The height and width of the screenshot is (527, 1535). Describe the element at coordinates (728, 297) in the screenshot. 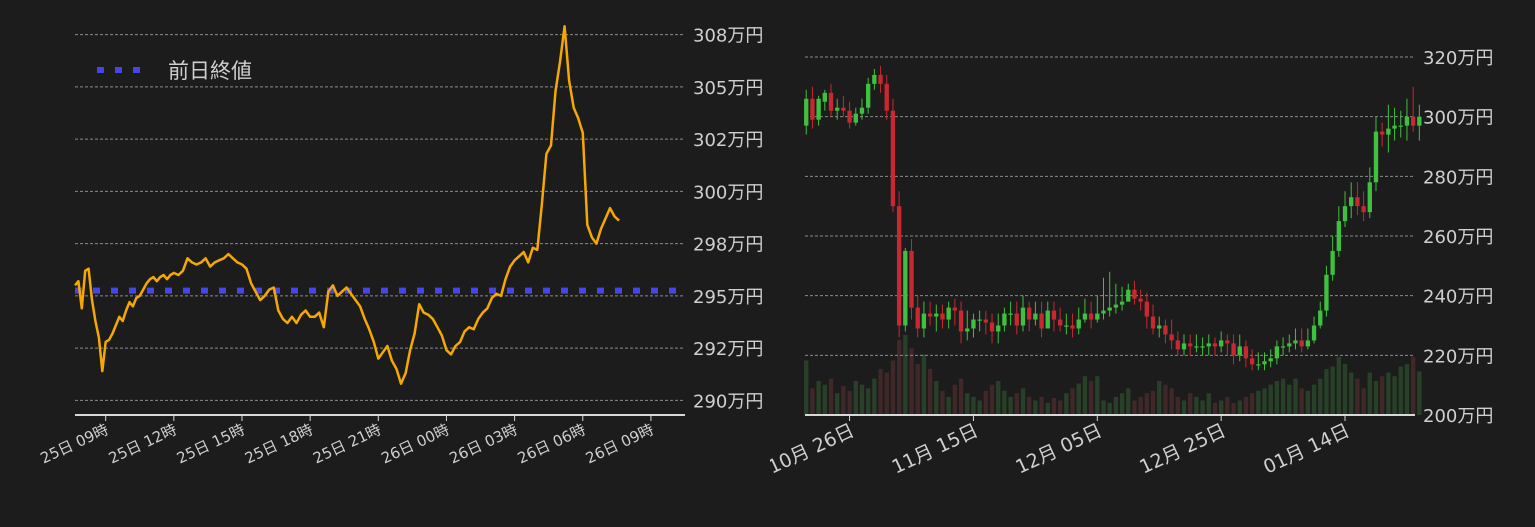

I see `y-tick-label: 295万円` at that location.